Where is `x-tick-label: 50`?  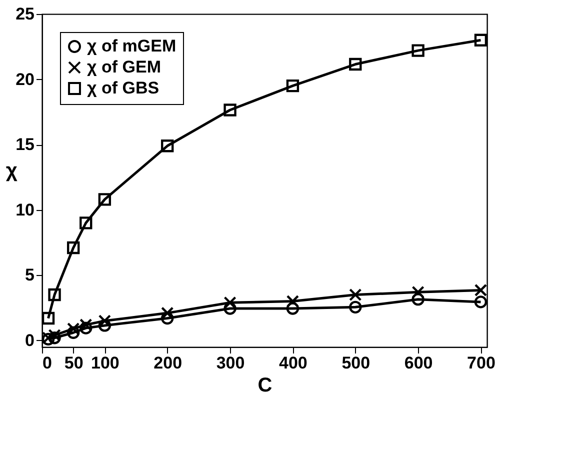
x-tick-label: 50 is located at coordinates (74, 363).